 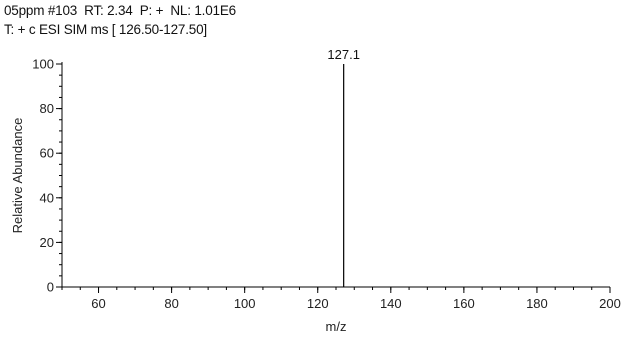 I want to click on peak-label: 127.1, so click(x=343, y=54).